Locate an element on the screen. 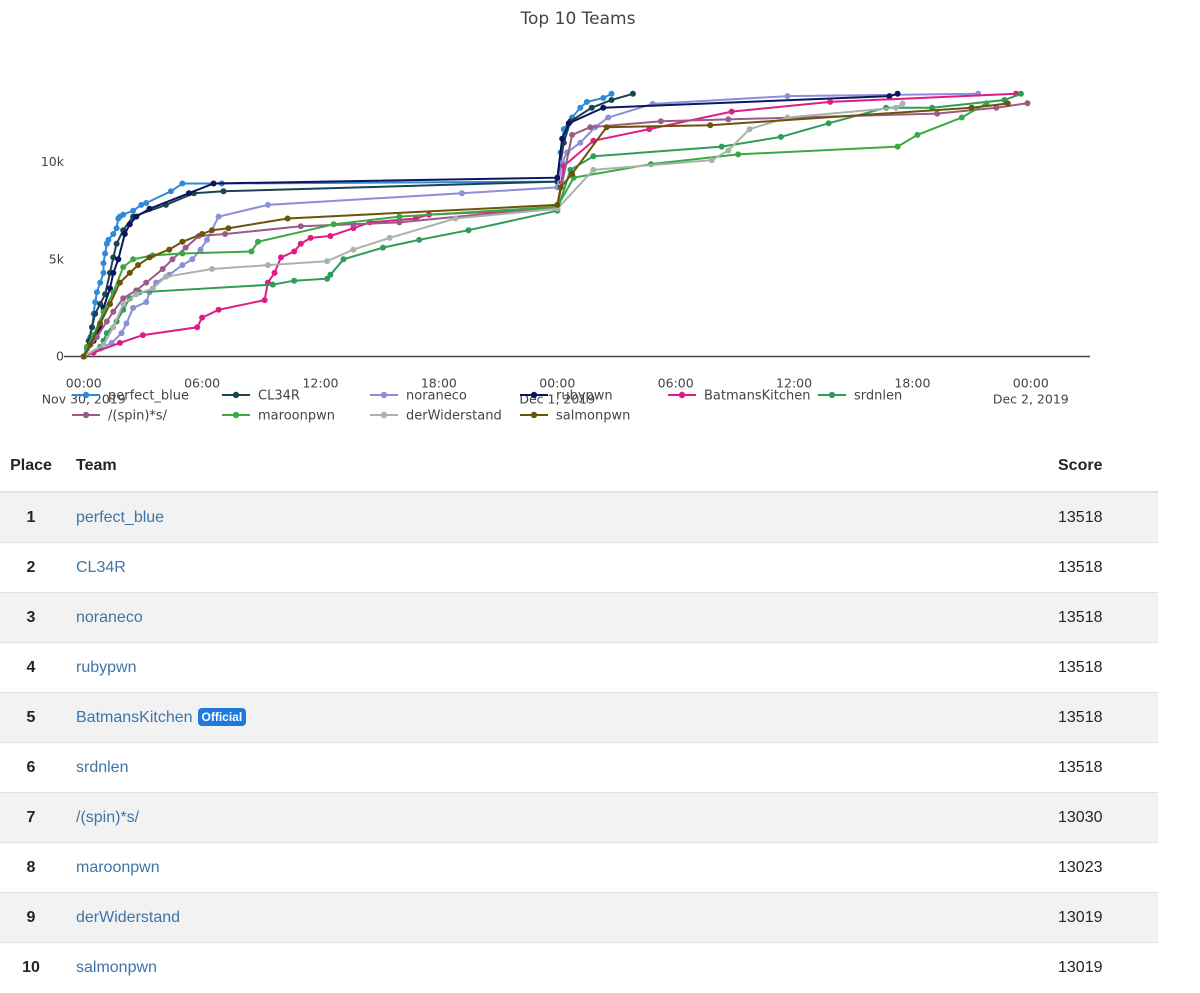 This screenshot has width=1200, height=993. y-tick-label: 5k is located at coordinates (57, 258).